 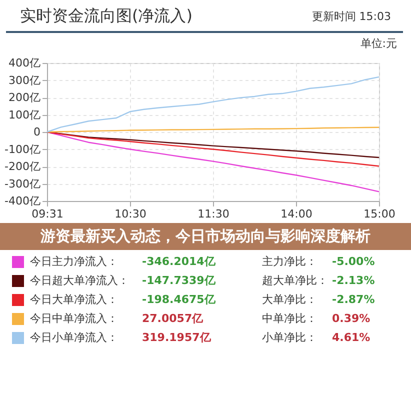 What do you see at coordinates (290, 318) in the screenshot?
I see `text: 中单净比：` at bounding box center [290, 318].